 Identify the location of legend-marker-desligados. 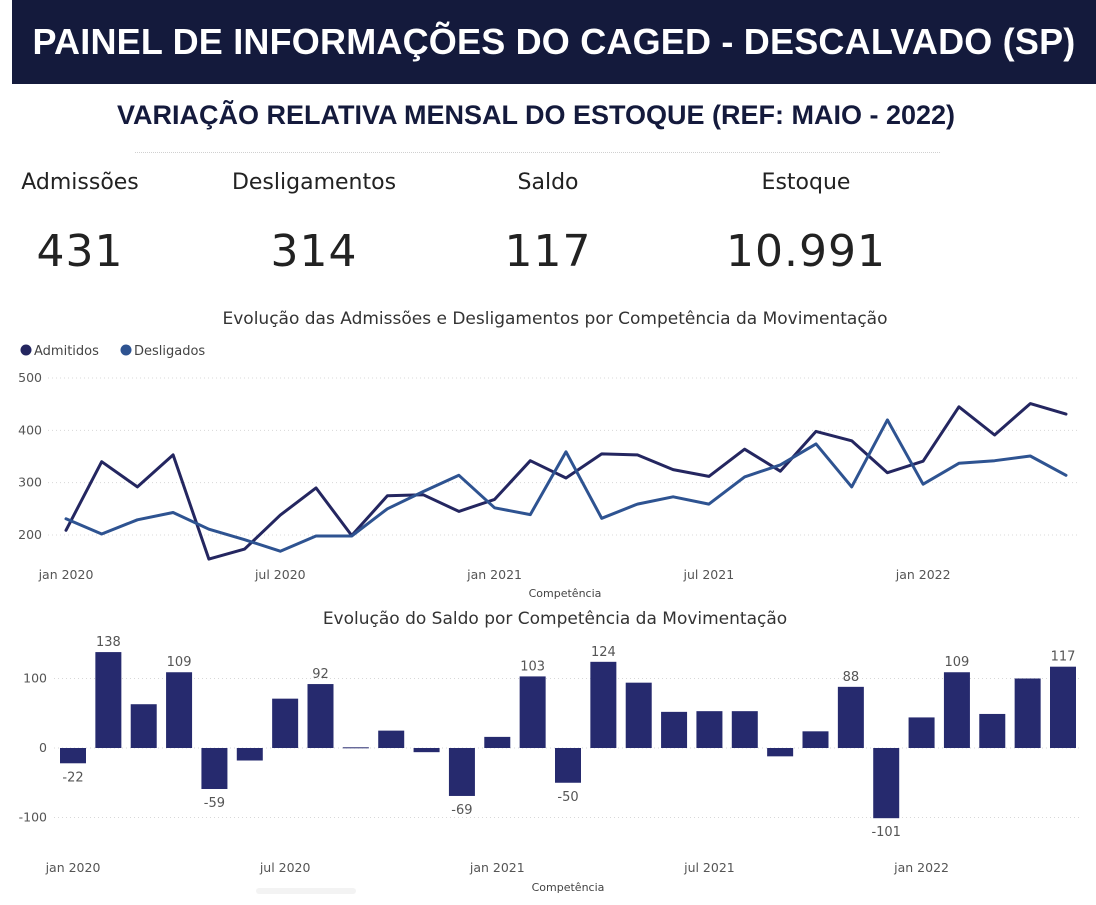
(126, 350).